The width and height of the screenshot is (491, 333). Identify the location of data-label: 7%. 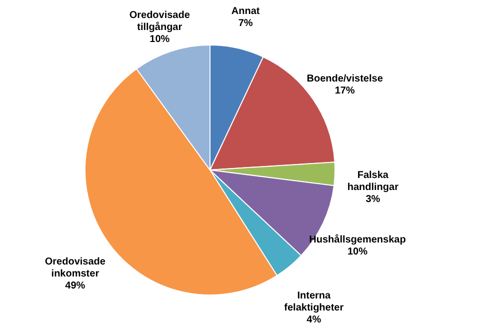
(245, 23).